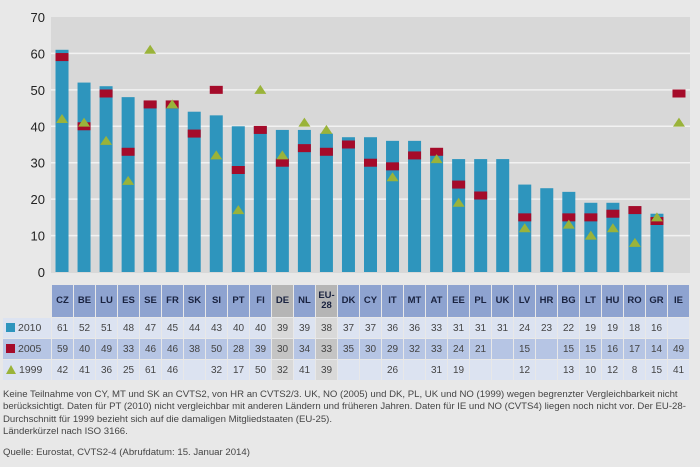 Image resolution: width=700 pixels, height=467 pixels. Describe the element at coordinates (678, 301) in the screenshot. I see `column-header: IE` at that location.